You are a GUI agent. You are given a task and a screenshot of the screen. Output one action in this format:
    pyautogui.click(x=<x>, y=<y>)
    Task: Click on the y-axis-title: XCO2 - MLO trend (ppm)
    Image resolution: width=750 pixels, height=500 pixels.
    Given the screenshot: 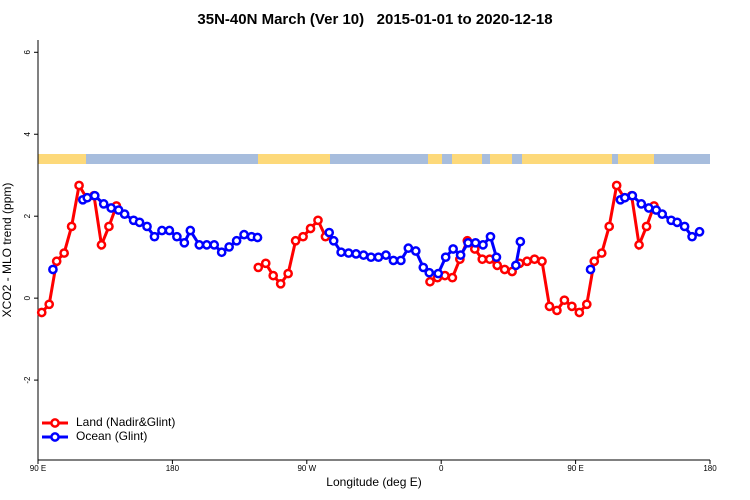 What is the action you would take?
    pyautogui.click(x=7, y=250)
    